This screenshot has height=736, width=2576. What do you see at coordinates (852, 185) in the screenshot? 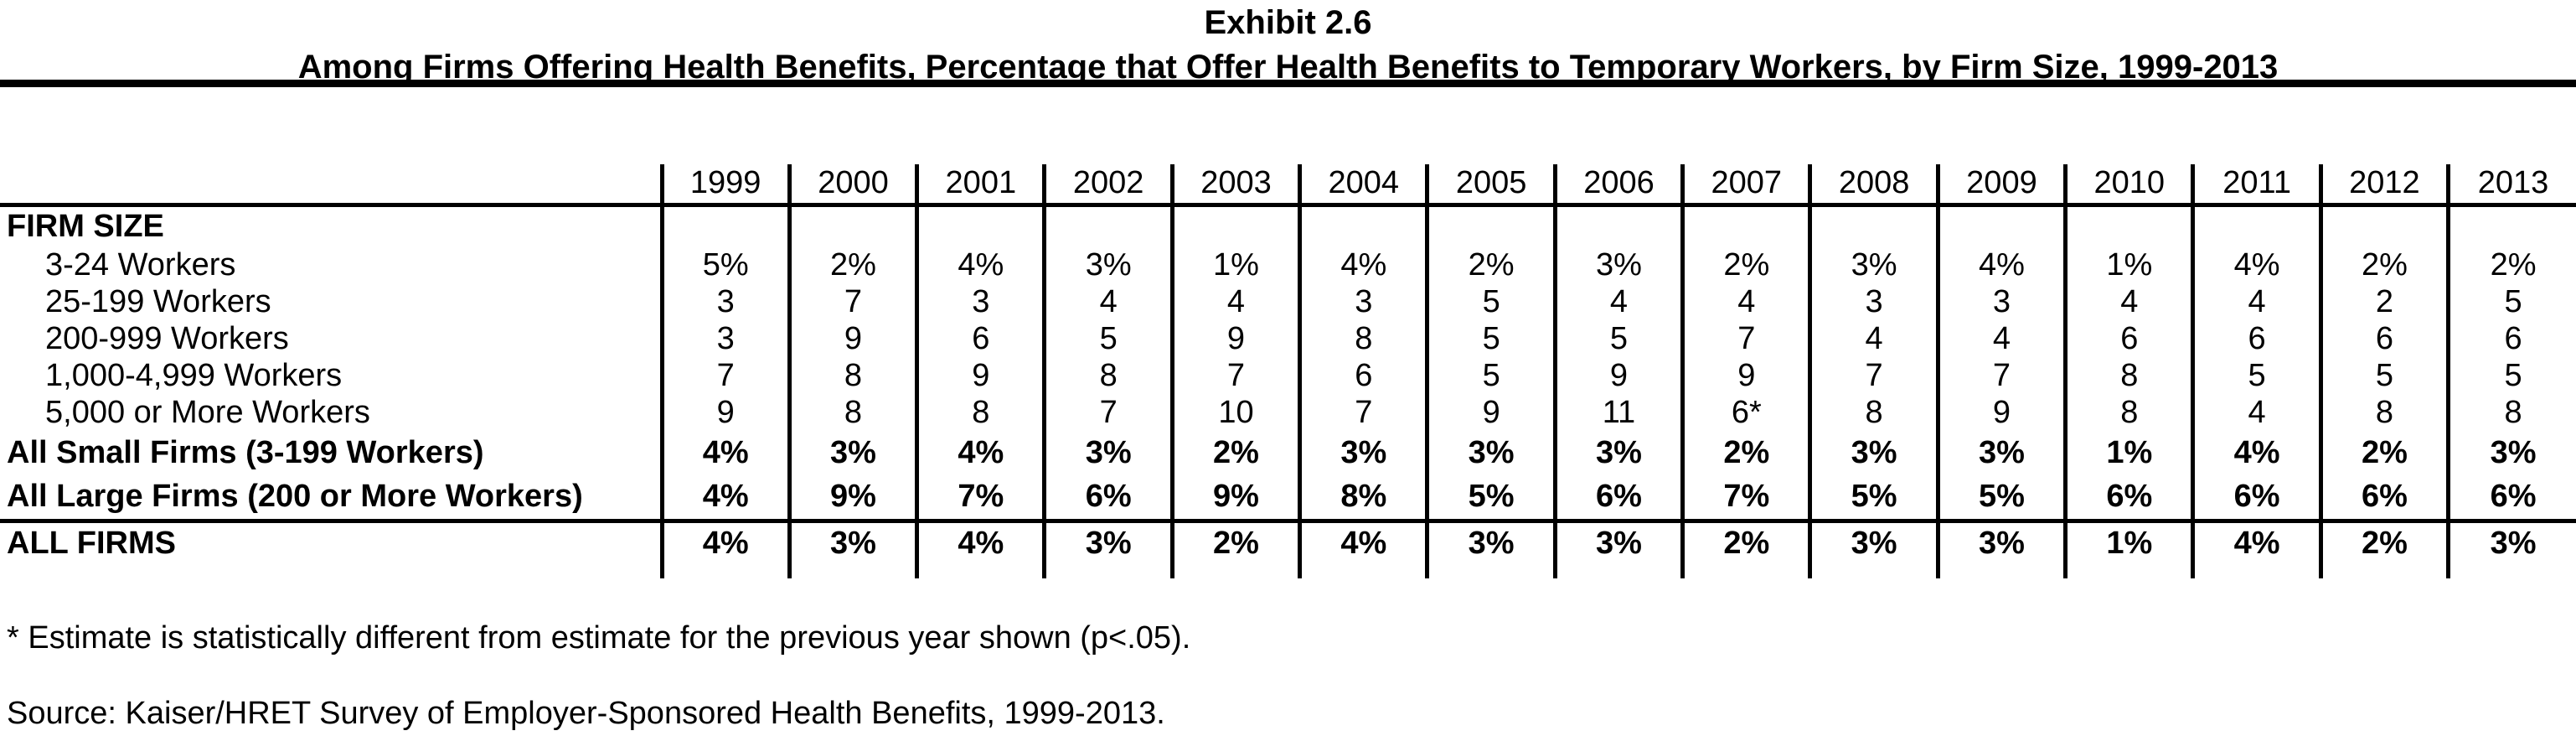
I see `year-header: 2000` at bounding box center [852, 185].